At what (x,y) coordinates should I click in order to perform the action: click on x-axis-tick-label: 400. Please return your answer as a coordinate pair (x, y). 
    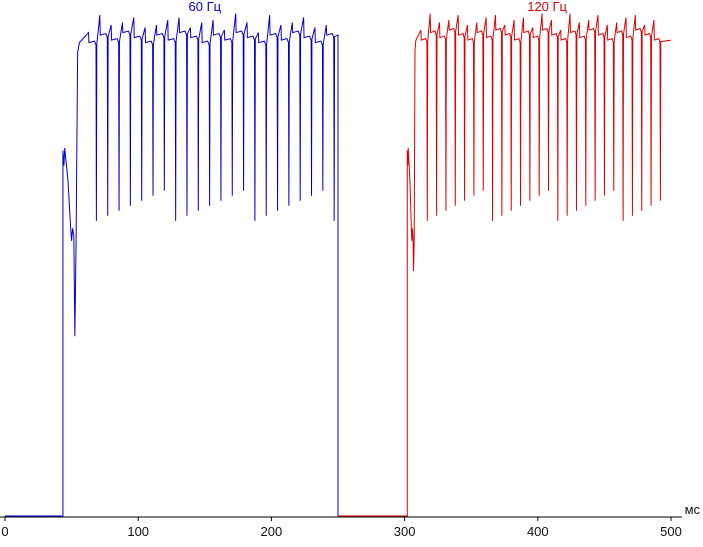
    Looking at the image, I should click on (538, 531).